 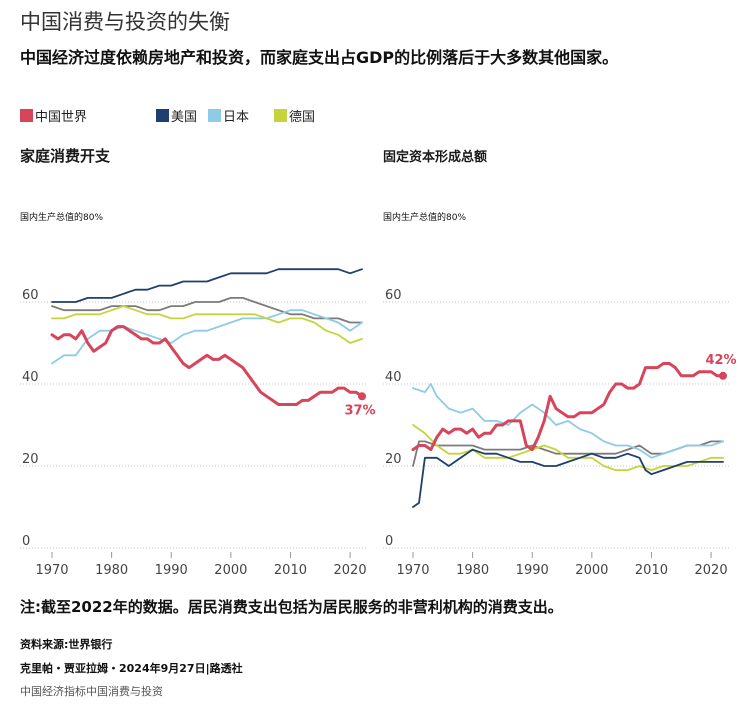 What do you see at coordinates (26, 541) in the screenshot?
I see `left-y-tick-0: 0` at bounding box center [26, 541].